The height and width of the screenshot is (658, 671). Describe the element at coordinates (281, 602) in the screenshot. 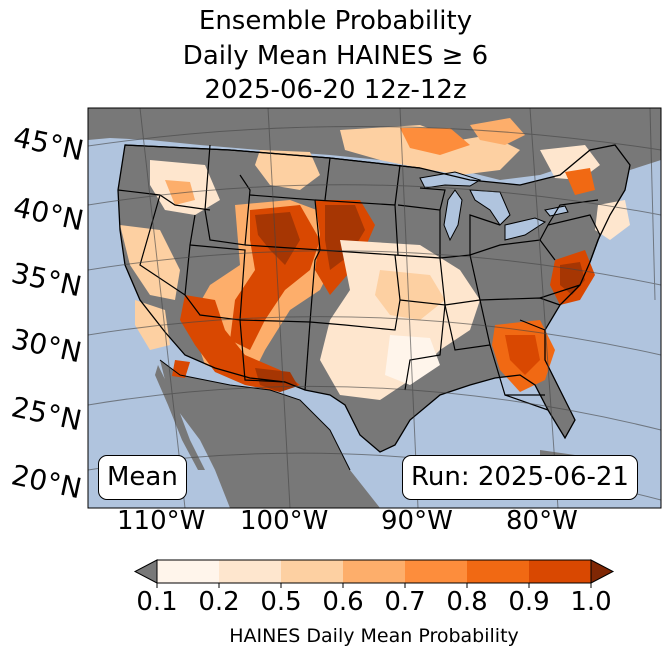

I see `colorbar-tick: 0.5` at that location.